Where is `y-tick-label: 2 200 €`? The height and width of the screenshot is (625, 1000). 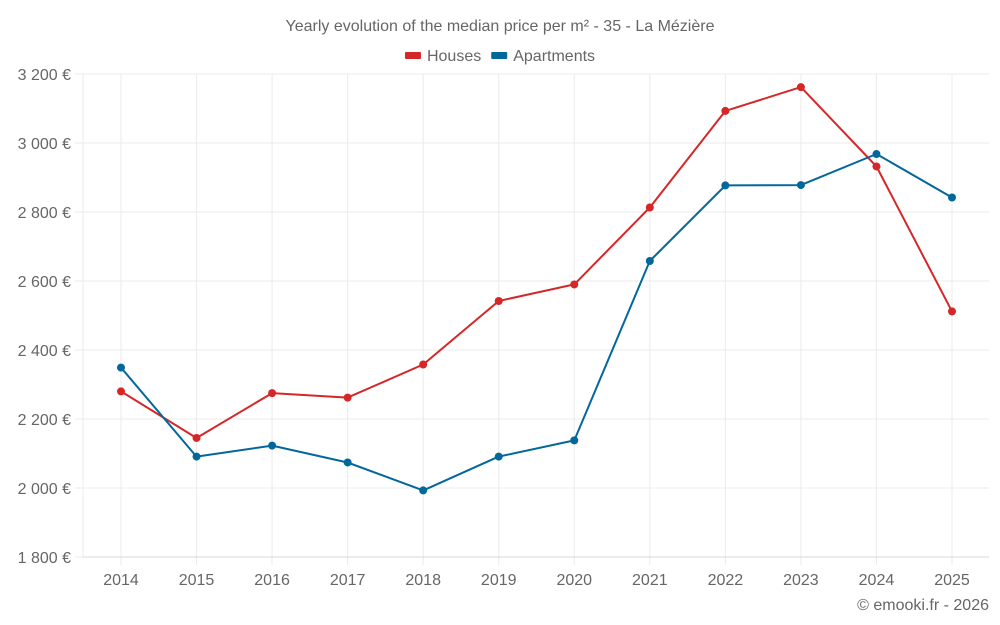
y-tick-label: 2 200 € is located at coordinates (44, 420).